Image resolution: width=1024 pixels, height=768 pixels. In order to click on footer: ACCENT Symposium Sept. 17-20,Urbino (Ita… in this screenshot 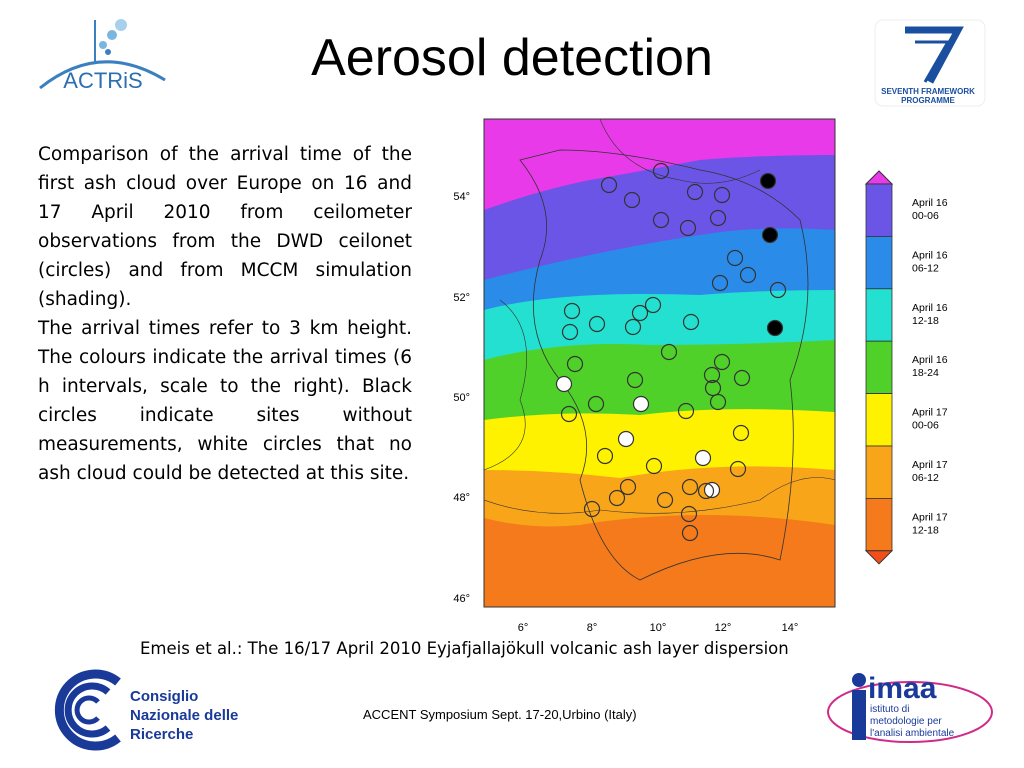, I will do `click(500, 714)`.